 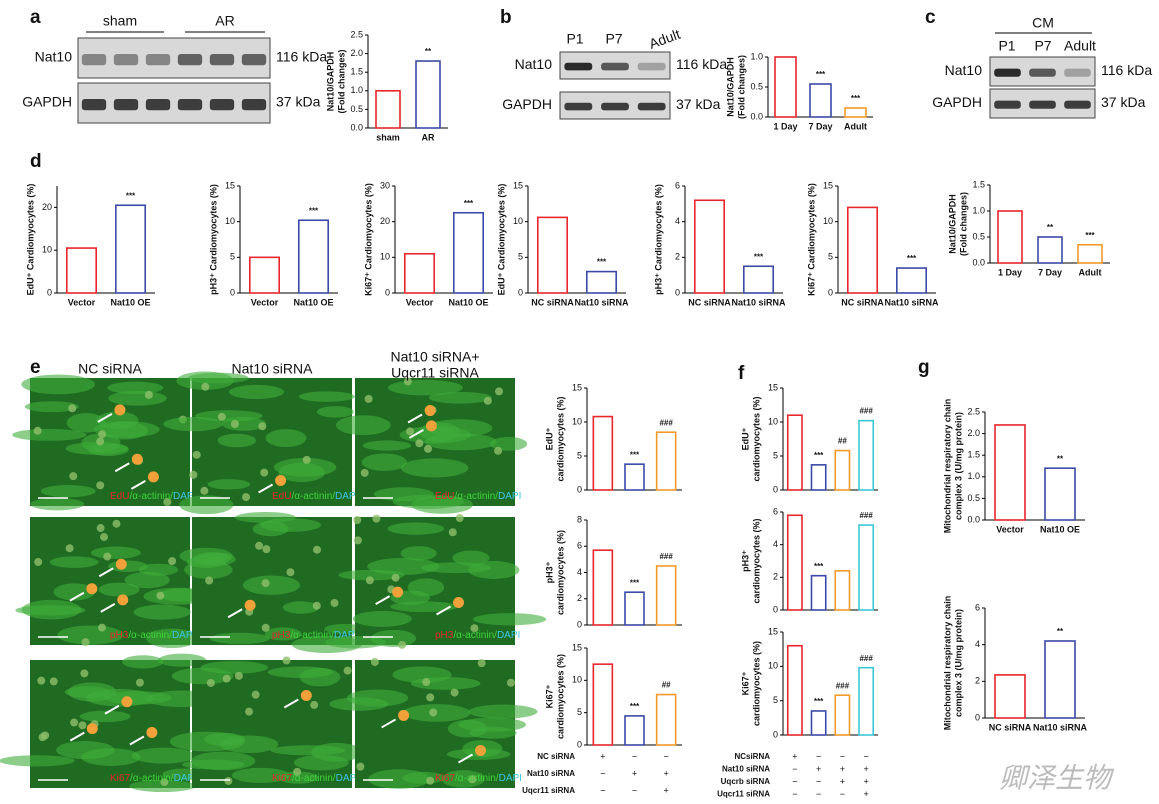 What do you see at coordinates (677, 185) in the screenshot?
I see `y-tick-label: 6` at bounding box center [677, 185].